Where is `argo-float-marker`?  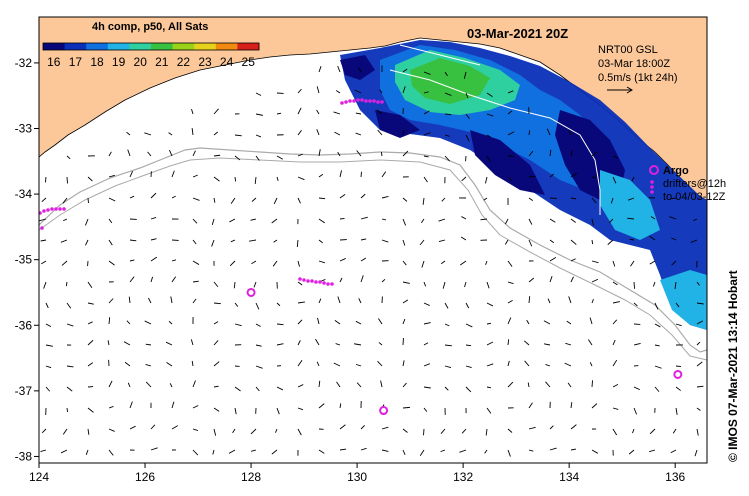 argo-float-marker is located at coordinates (251, 292).